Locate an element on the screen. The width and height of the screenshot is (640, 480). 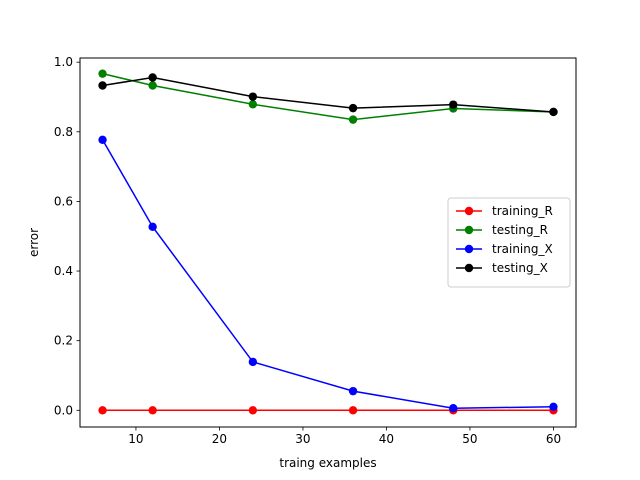
y-axis-label: error is located at coordinates (34, 242).